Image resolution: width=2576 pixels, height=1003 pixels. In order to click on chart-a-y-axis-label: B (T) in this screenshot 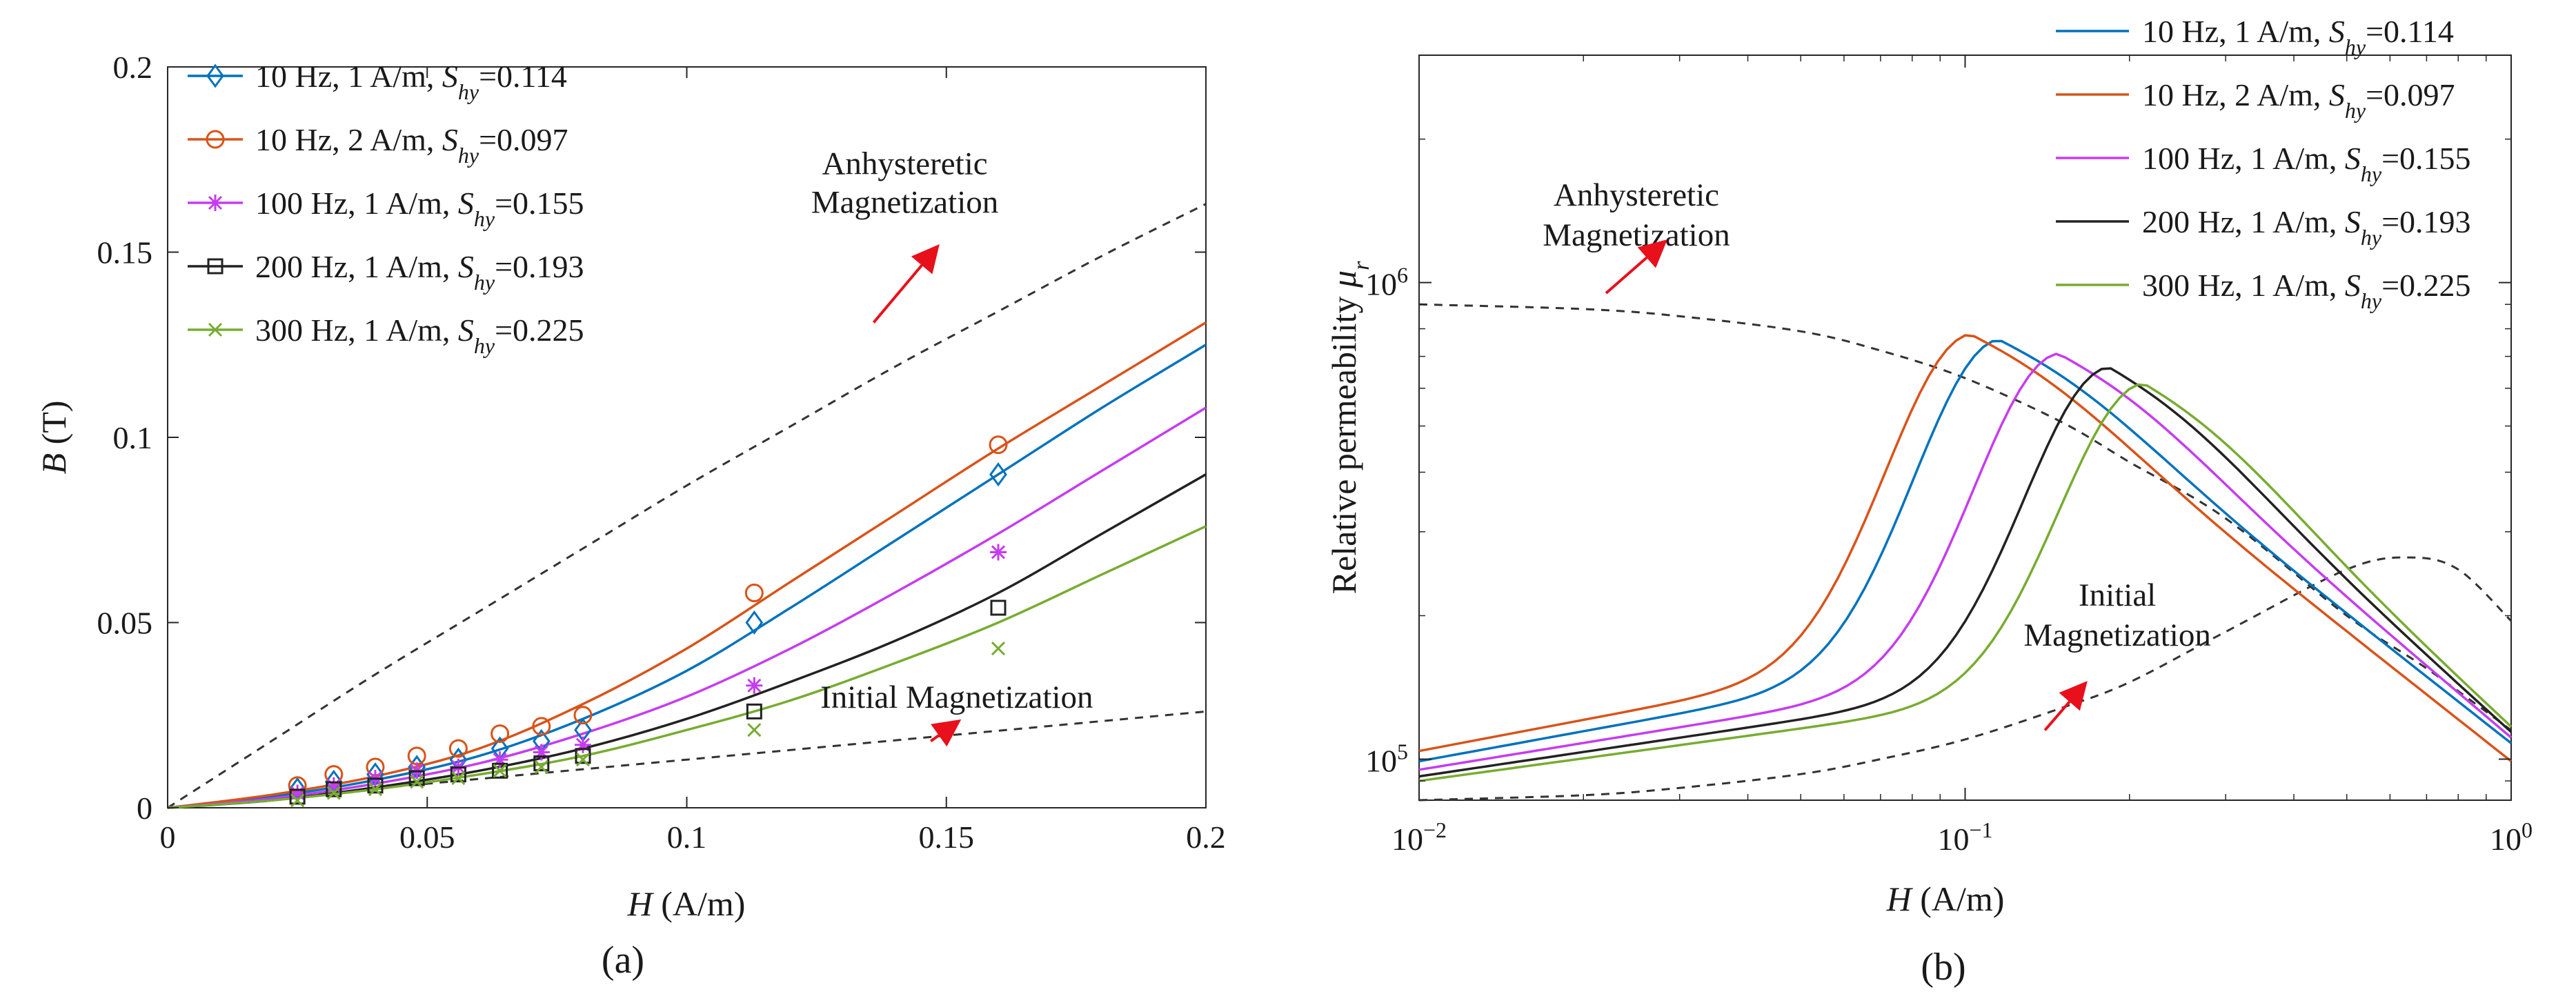, I will do `click(53, 438)`.